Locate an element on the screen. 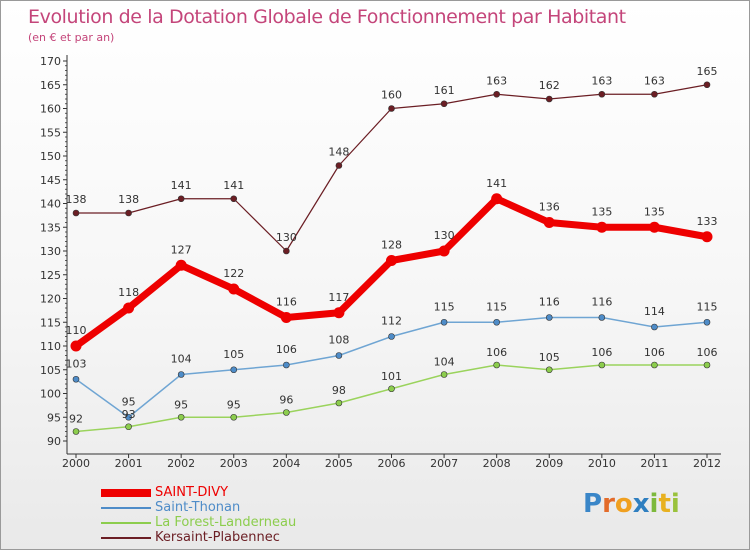 This screenshot has width=750, height=550. y-tick-label: 135 is located at coordinates (50, 227).